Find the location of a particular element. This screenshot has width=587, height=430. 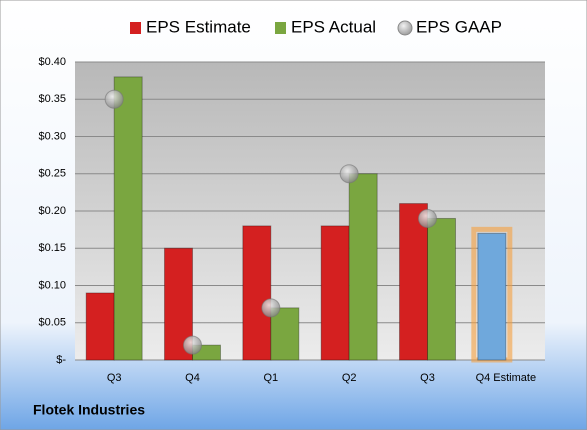

y-tick-label: $0.20 is located at coordinates (52, 211).